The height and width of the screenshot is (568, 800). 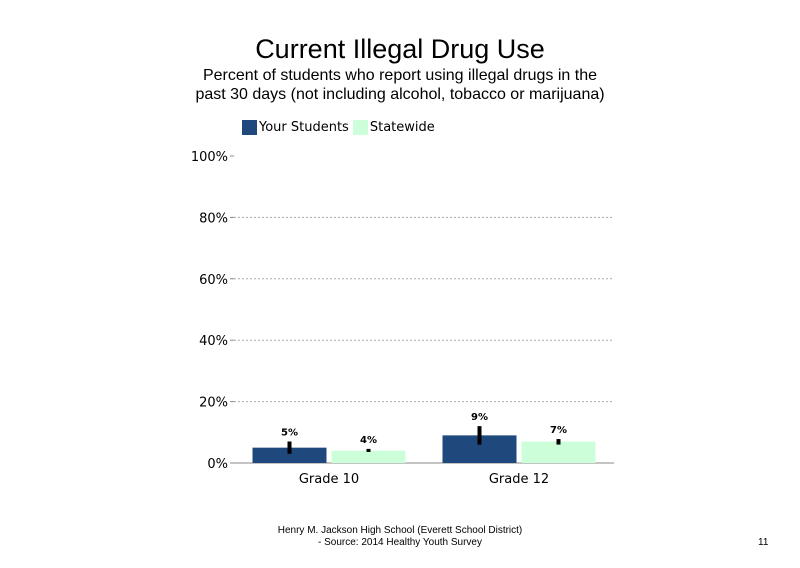 I want to click on legend: Your Students Statewide, so click(x=340, y=127).